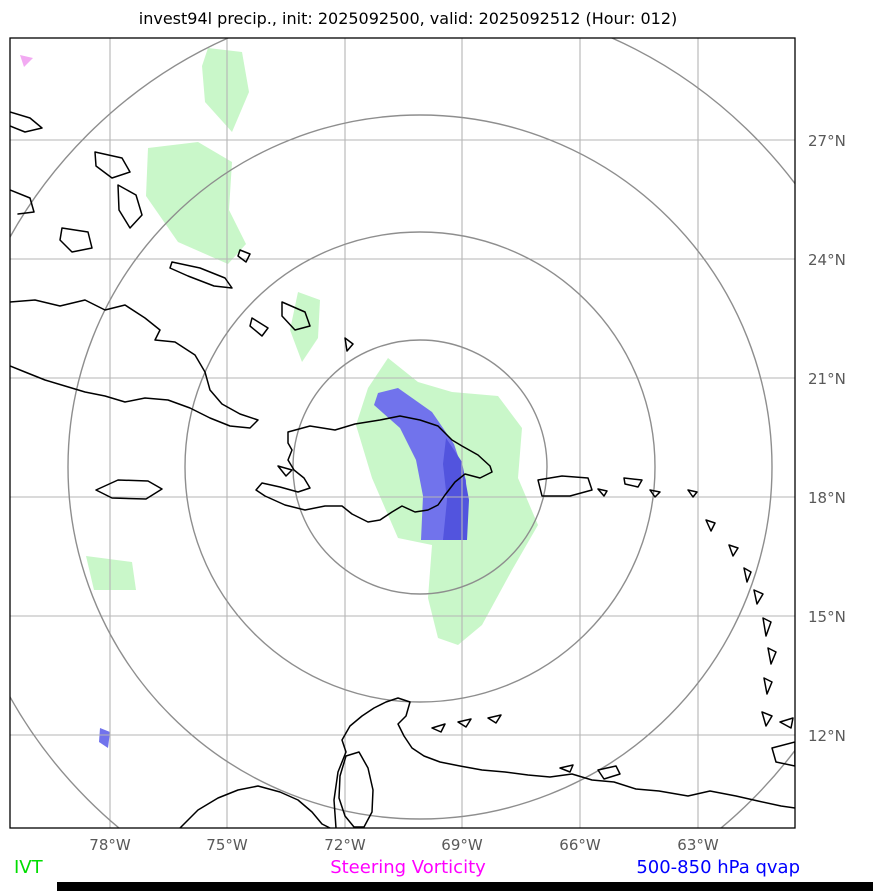 The width and height of the screenshot is (873, 891). I want to click on precip-patch-southwest, so click(111, 573).